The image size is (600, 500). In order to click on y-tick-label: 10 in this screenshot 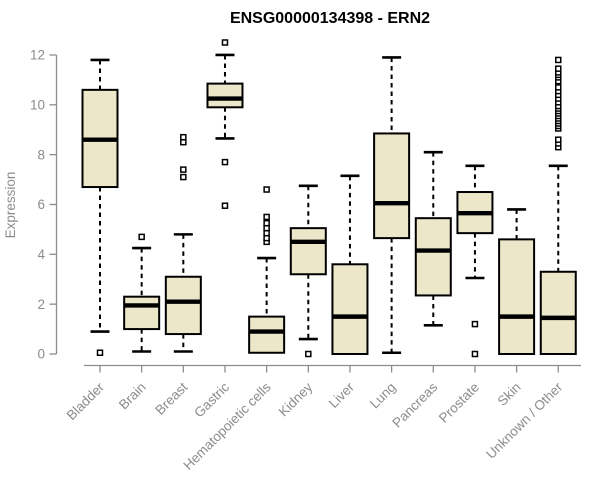, I will do `click(37, 105)`.